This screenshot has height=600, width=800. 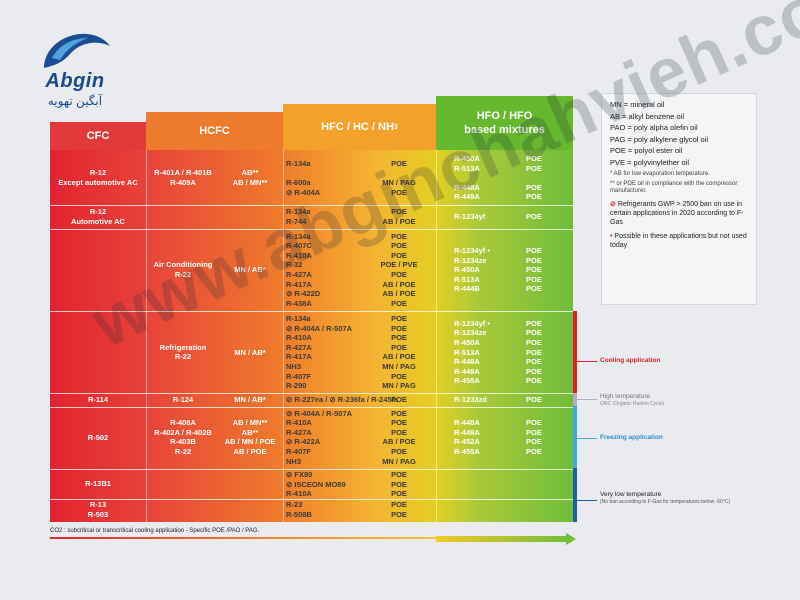 I want to click on cell-line: ⊘ R-422A, so click(x=303, y=442).